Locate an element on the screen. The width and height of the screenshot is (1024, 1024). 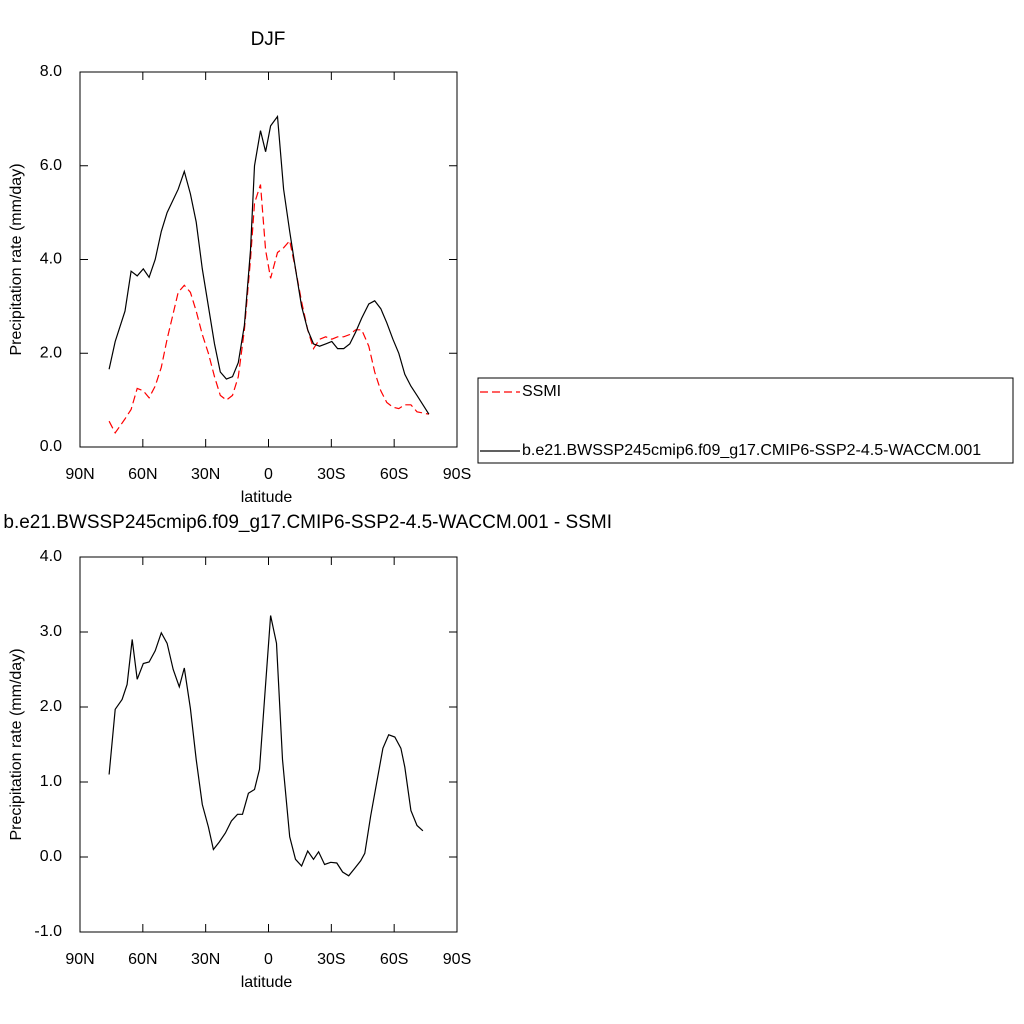
y-tick-label: 8.0 is located at coordinates (51, 71).